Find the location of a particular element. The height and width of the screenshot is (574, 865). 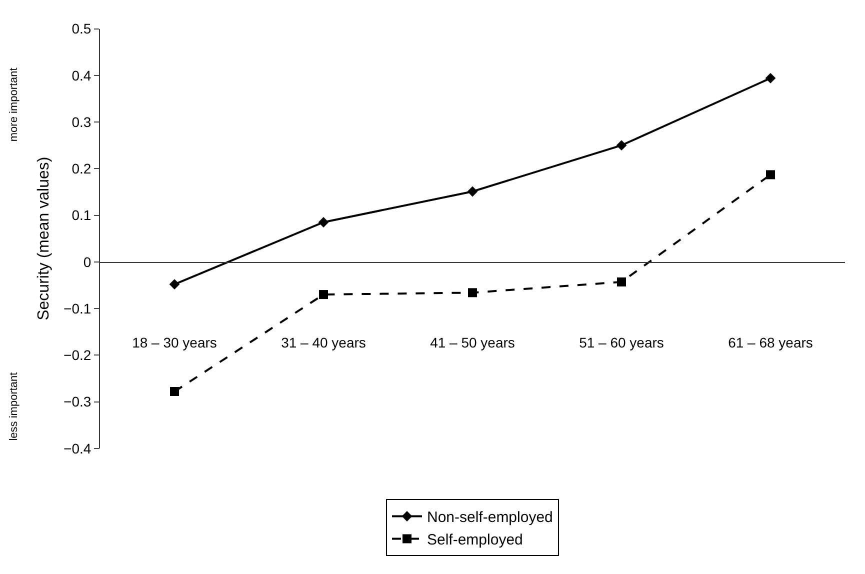

x-tick-label: 18 – 30 years is located at coordinates (174, 342).